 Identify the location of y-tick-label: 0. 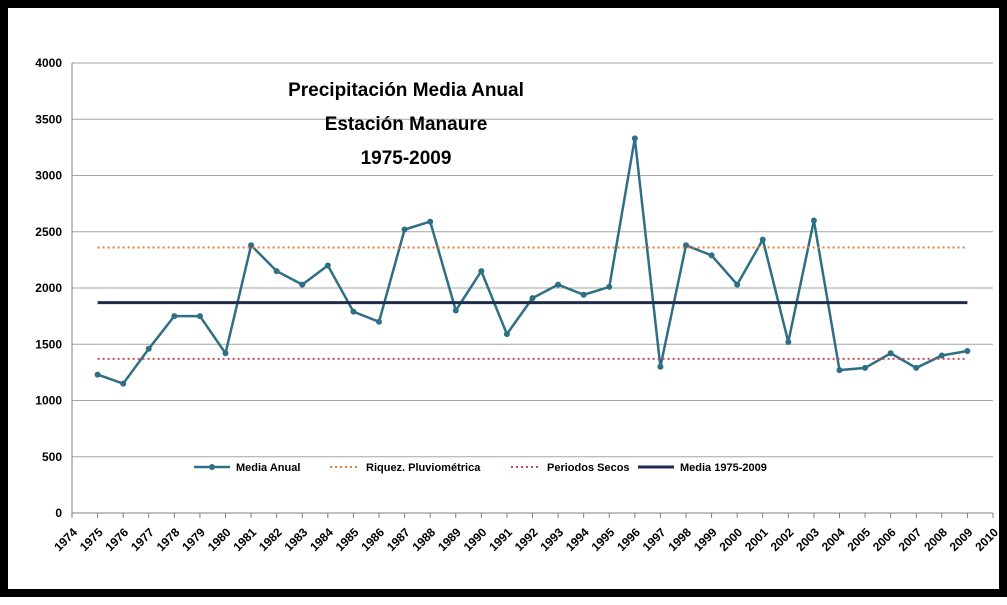
(58, 513).